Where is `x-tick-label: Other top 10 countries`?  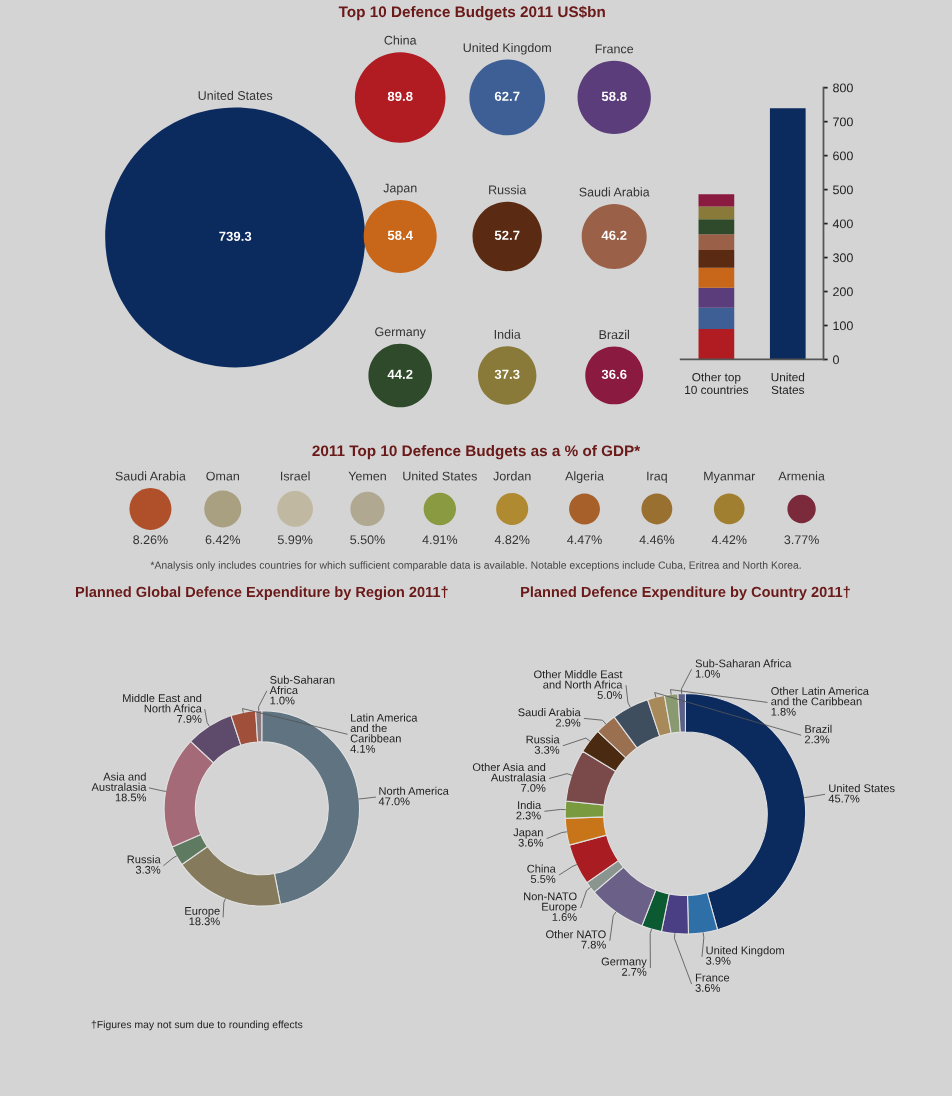
x-tick-label: Other top 10 countries is located at coordinates (717, 383).